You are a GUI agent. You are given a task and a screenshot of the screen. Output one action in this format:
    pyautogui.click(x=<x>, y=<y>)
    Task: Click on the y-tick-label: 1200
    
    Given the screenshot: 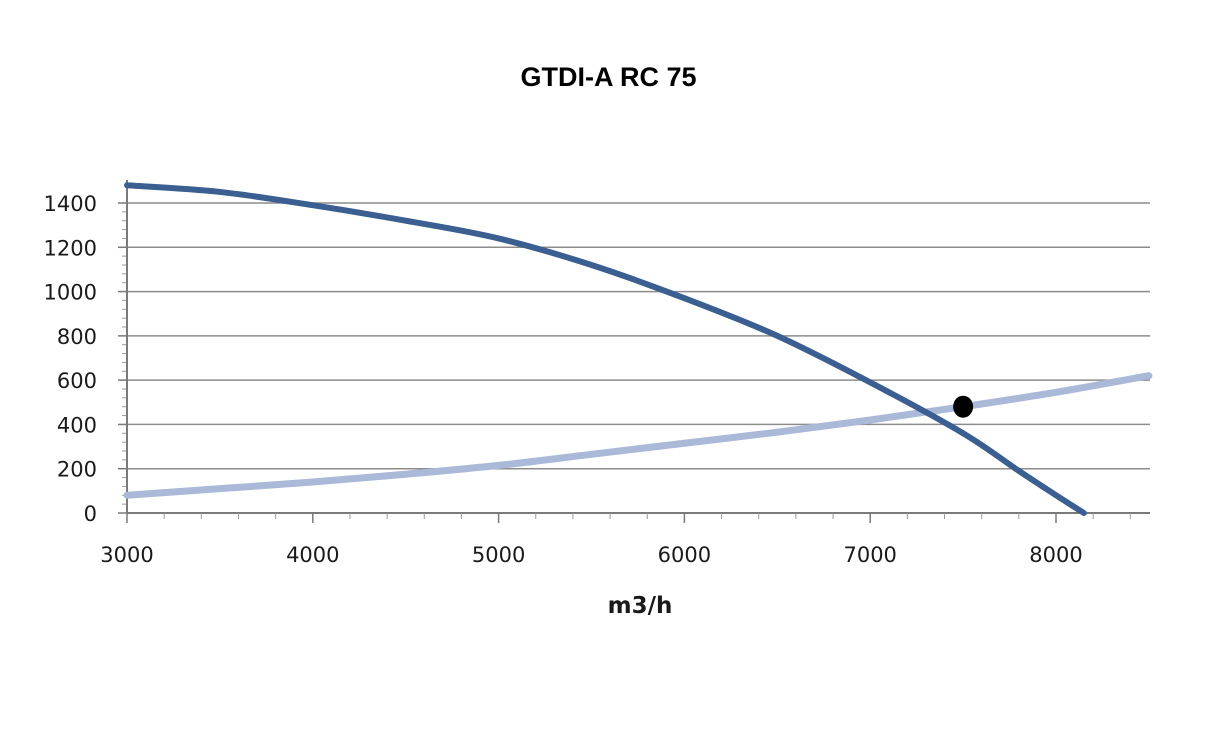 What is the action you would take?
    pyautogui.click(x=70, y=248)
    